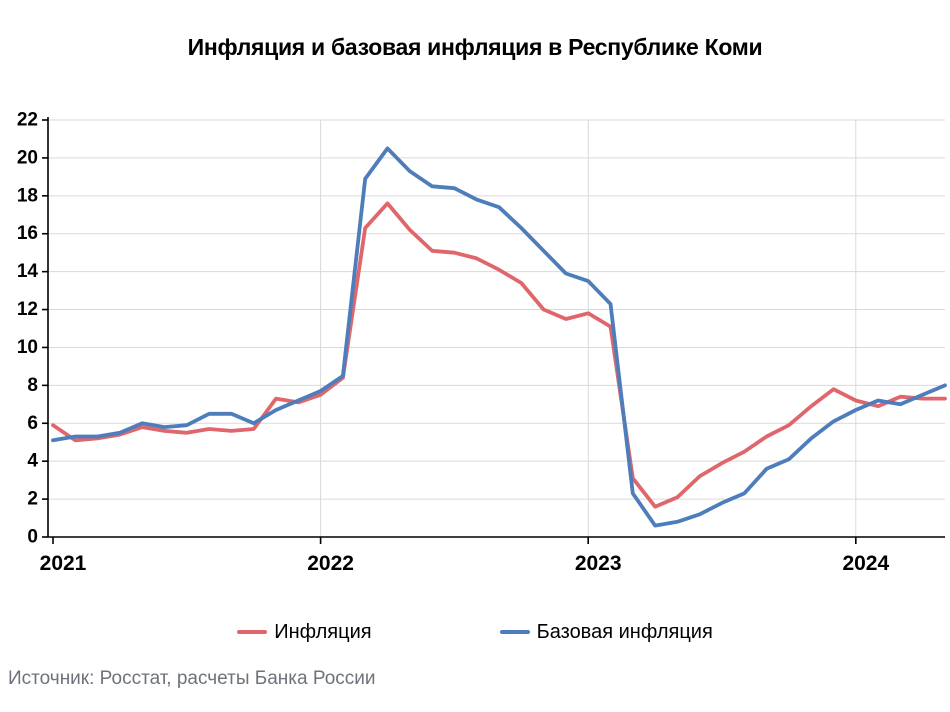 The width and height of the screenshot is (950, 712). I want to click on y-axis-tick-label: 10, so click(27, 347).